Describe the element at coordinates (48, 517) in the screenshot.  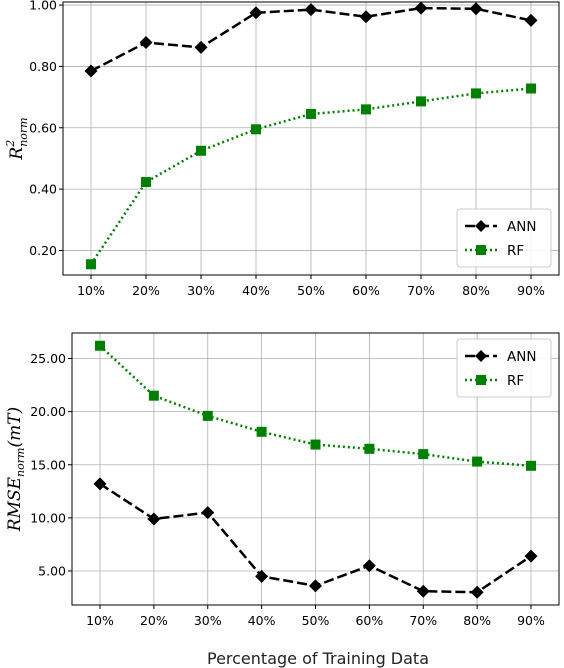
I see `y-tick-label: 10.00` at that location.